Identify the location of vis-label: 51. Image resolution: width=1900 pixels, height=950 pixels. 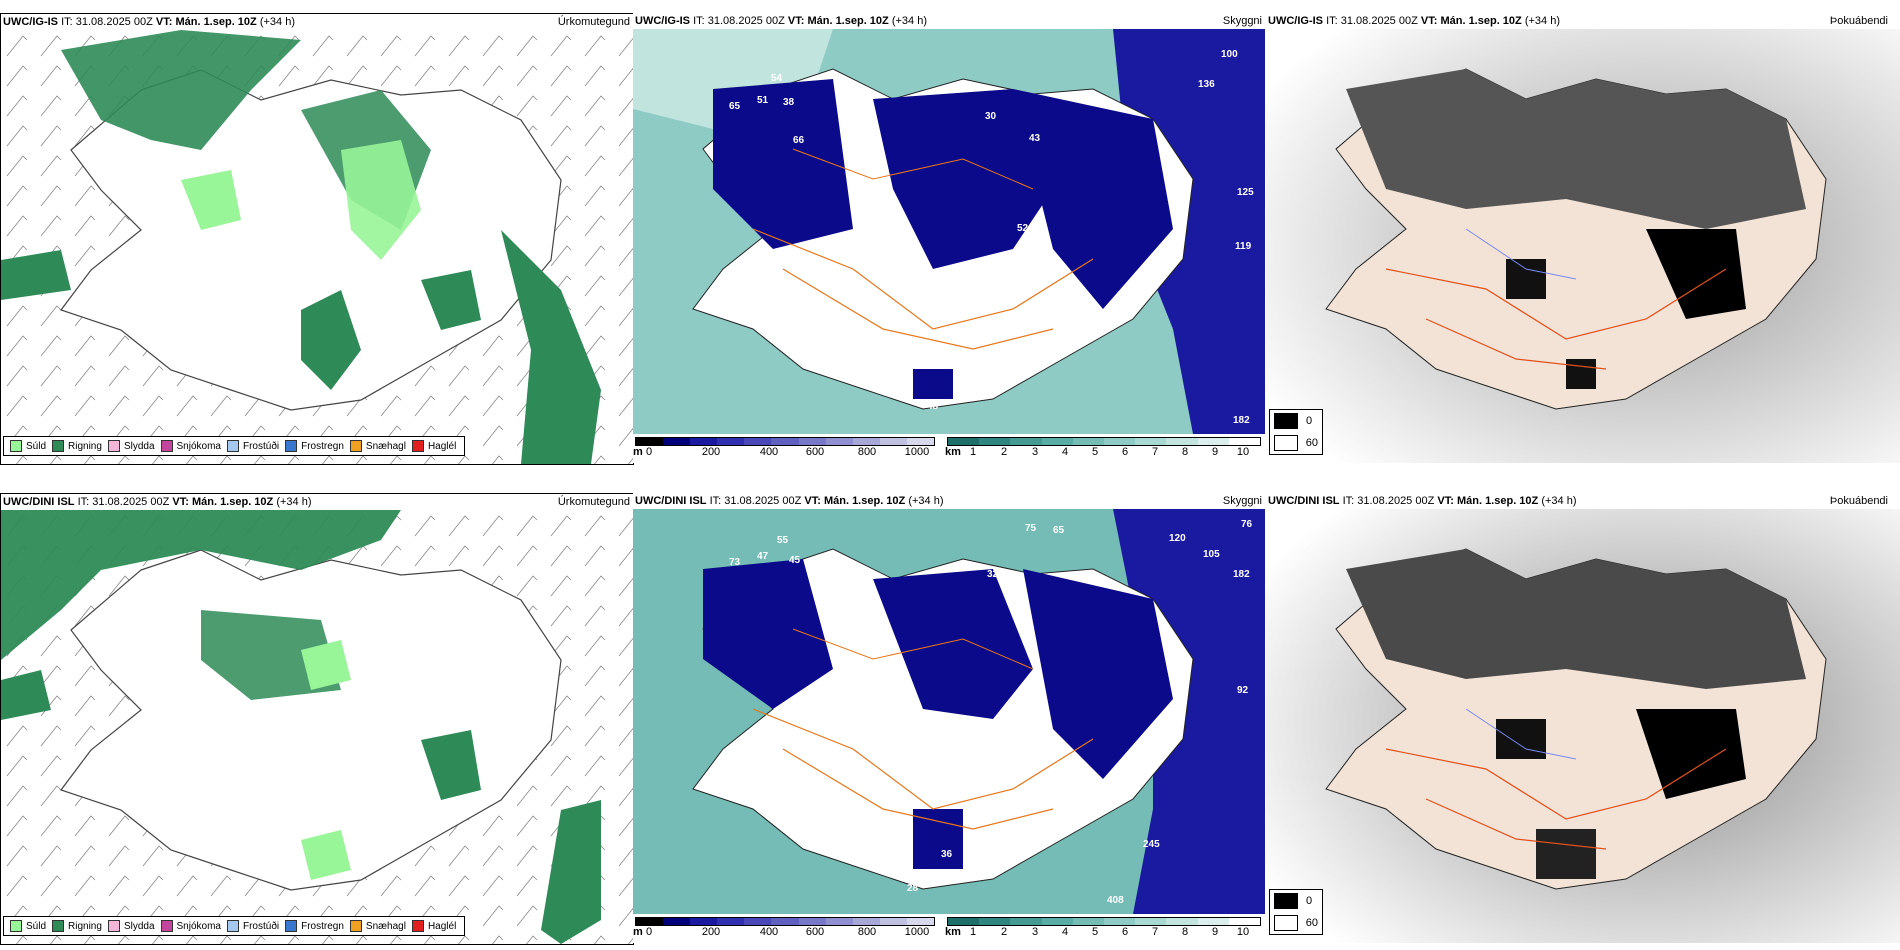
(763, 100).